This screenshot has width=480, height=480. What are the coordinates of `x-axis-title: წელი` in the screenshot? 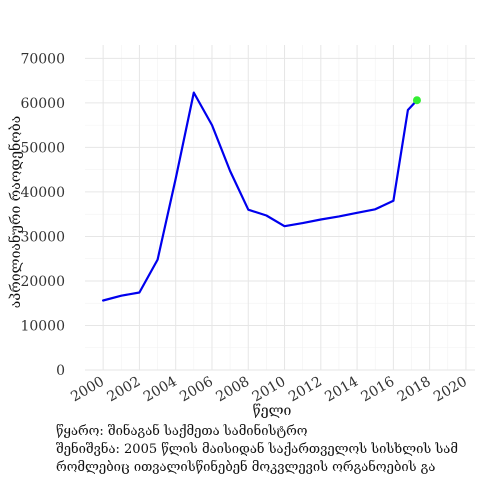 It's located at (272, 410).